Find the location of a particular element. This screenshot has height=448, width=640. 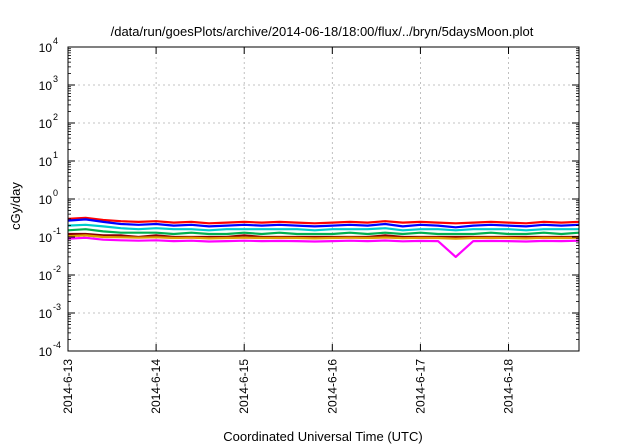

x-tick-label: 2014-6-13 is located at coordinates (68, 386).